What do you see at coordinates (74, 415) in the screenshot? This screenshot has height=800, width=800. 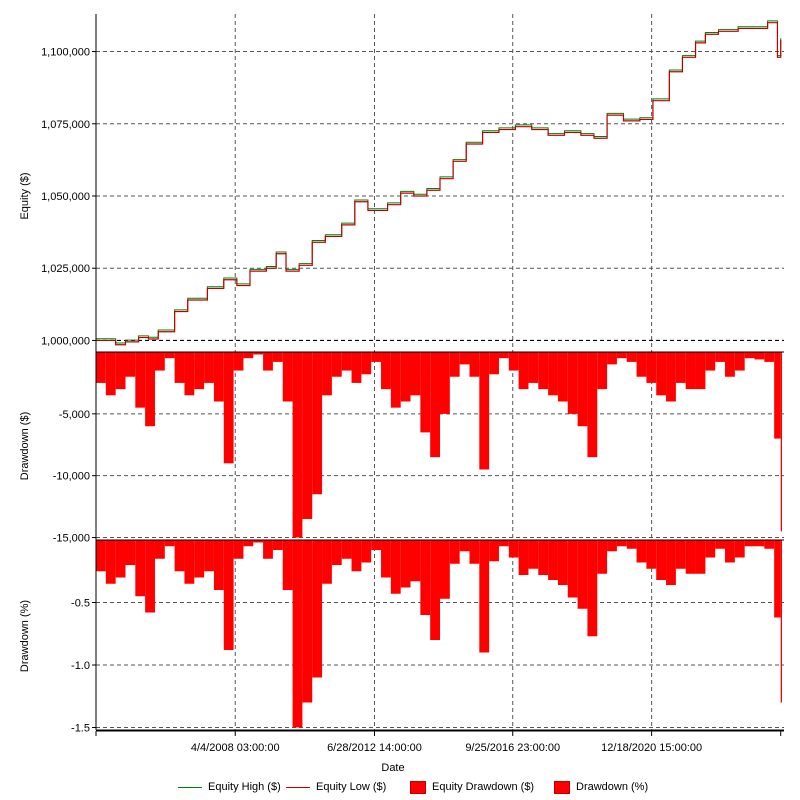 I see `drawdown-dollar-ytick-label-0: -5,000` at bounding box center [74, 415].